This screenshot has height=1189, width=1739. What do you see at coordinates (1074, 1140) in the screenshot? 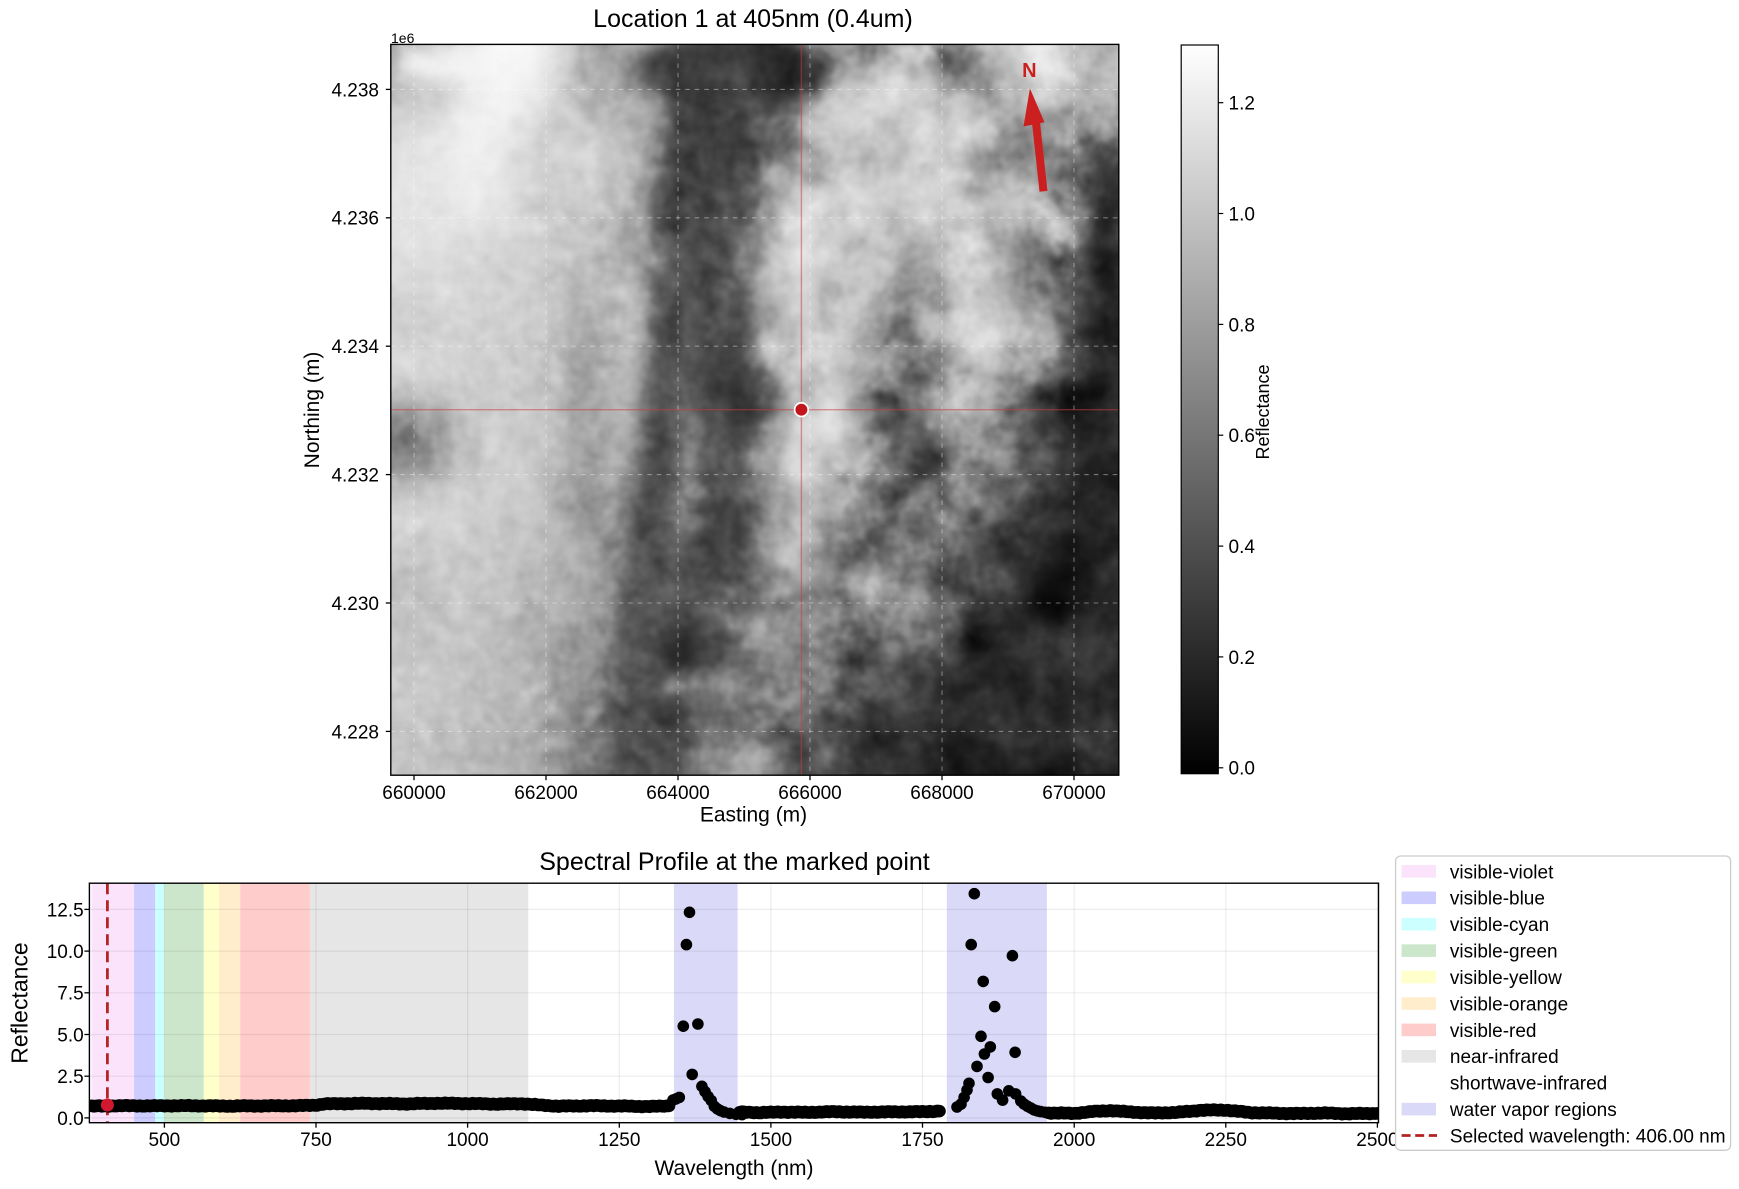
I see `svg-text: 2000` at bounding box center [1074, 1140].